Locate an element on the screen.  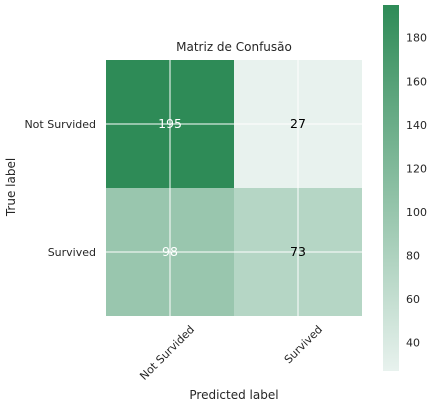
cell-value-1-1: 73 is located at coordinates (298, 251).